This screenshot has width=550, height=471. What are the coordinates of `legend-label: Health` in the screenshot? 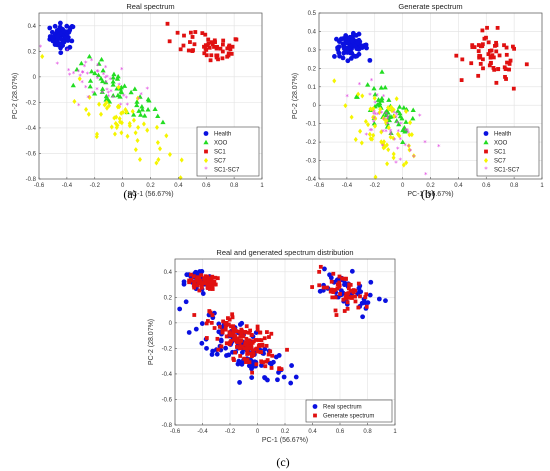 It's located at (502, 135).